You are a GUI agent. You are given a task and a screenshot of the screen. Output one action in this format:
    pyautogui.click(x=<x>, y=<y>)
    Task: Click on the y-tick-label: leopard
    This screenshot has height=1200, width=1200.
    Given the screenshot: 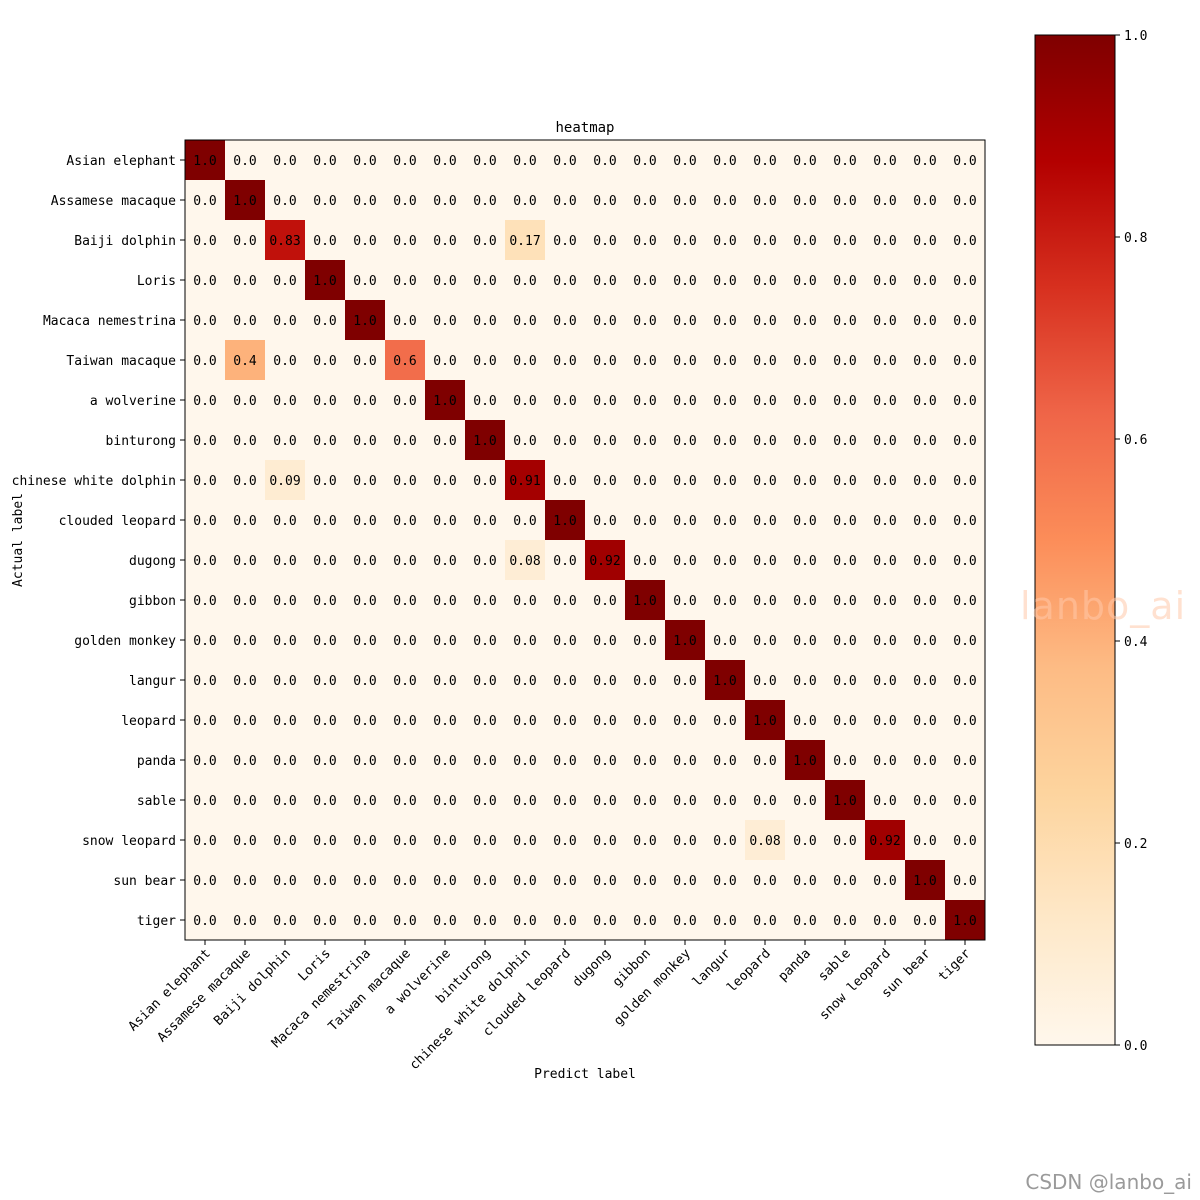 What is the action you would take?
    pyautogui.click(x=148, y=721)
    